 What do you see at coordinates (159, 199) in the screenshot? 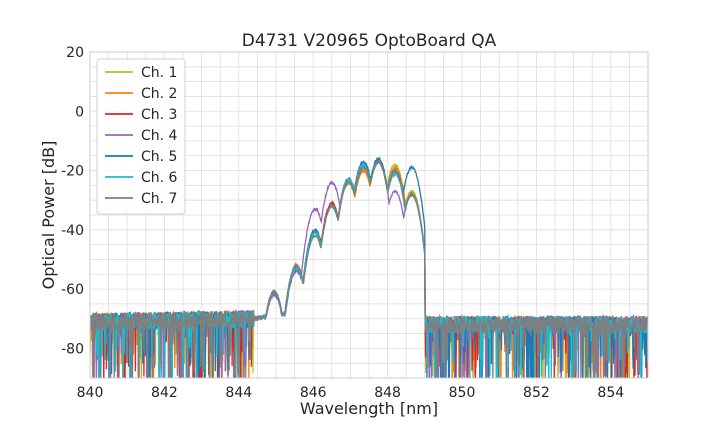
I see `legend-label: Ch. 7` at bounding box center [159, 199].